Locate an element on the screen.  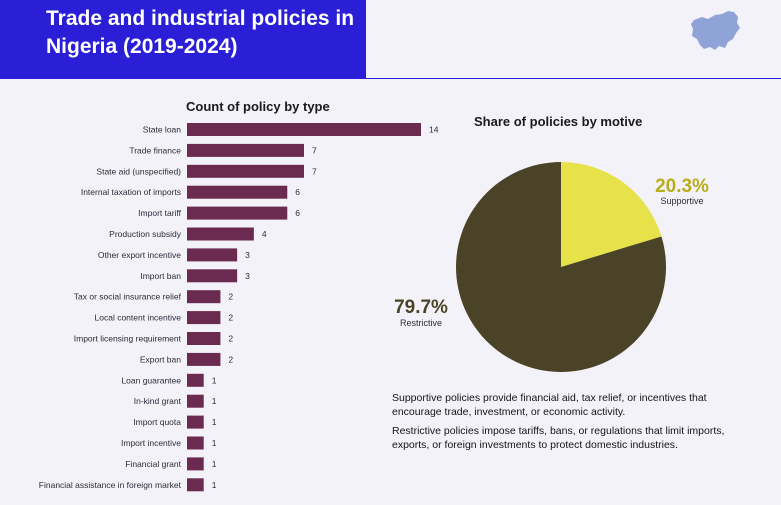
pie-slice-label: Supportive is located at coordinates (681, 201).